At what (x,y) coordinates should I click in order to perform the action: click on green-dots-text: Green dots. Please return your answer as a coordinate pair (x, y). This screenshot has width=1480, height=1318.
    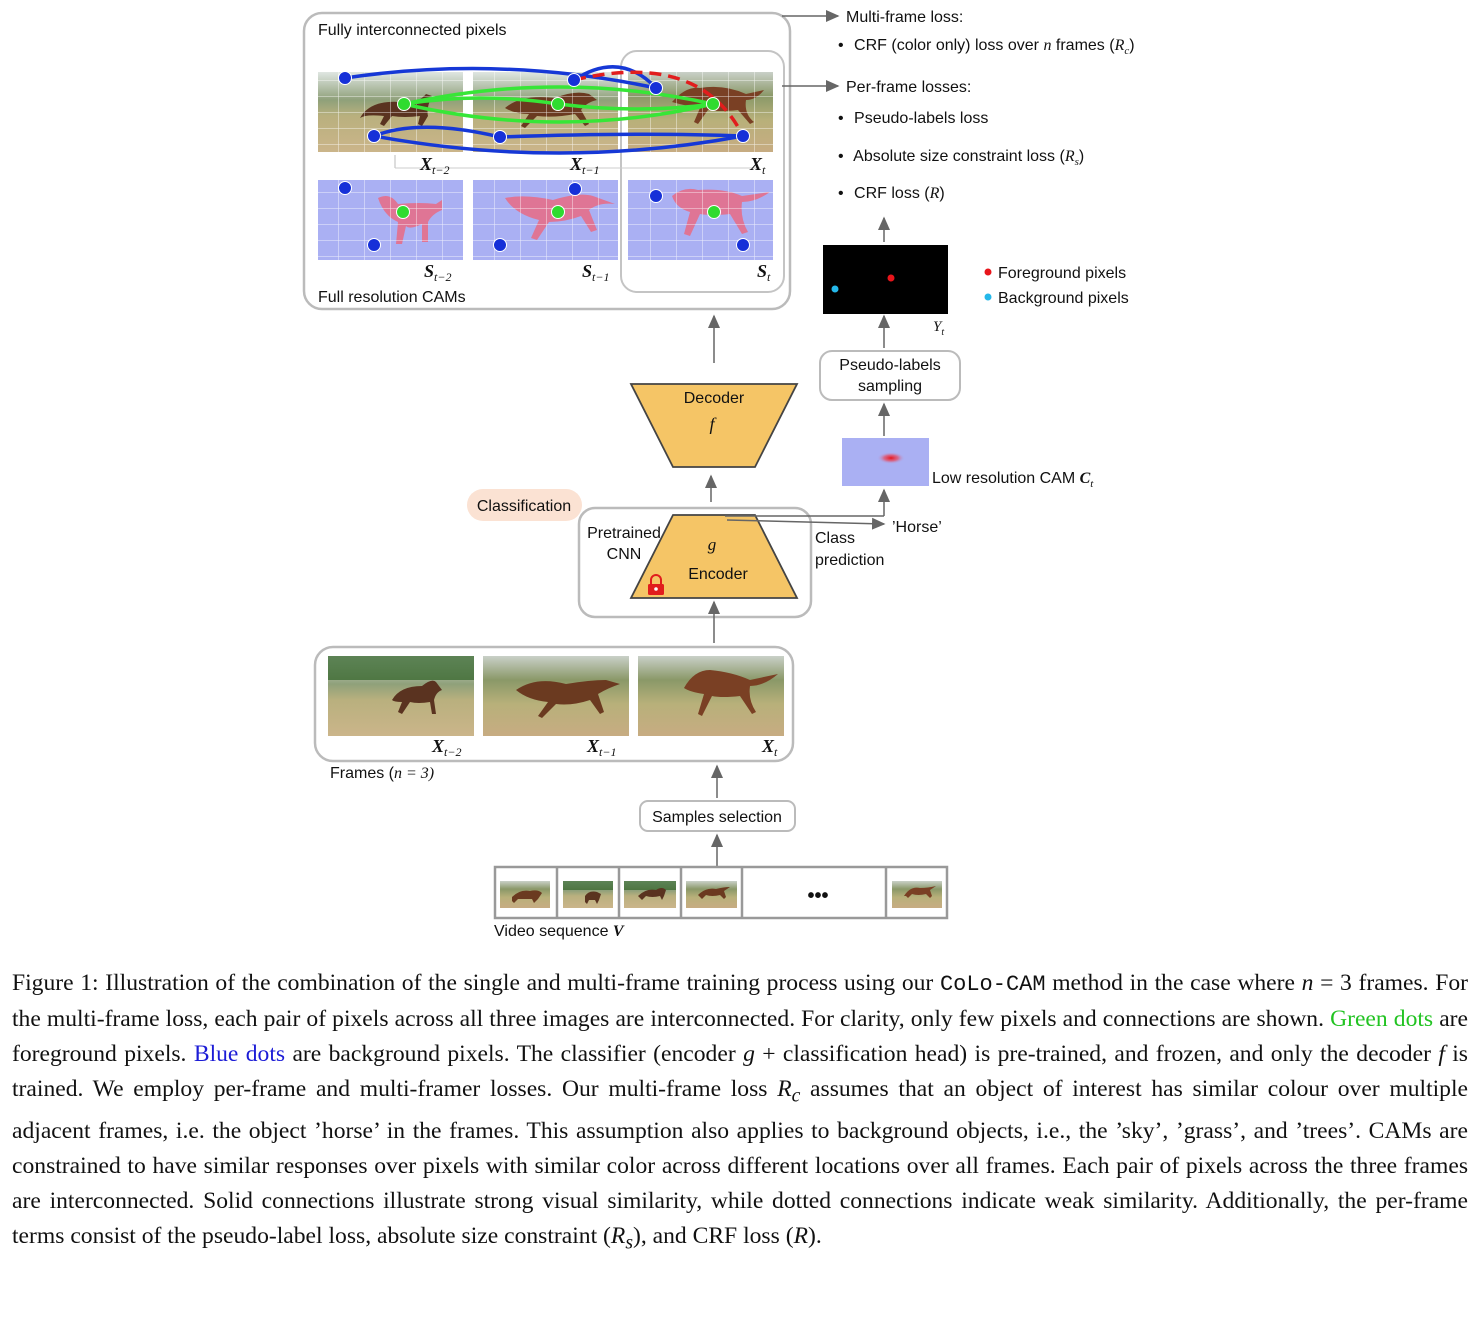
    Looking at the image, I should click on (1382, 1019).